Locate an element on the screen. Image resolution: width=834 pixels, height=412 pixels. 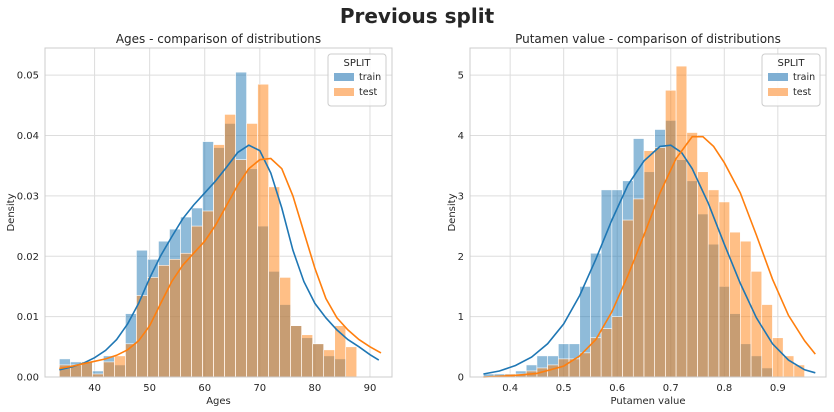
x-axis-label: Ages is located at coordinates (218, 401).